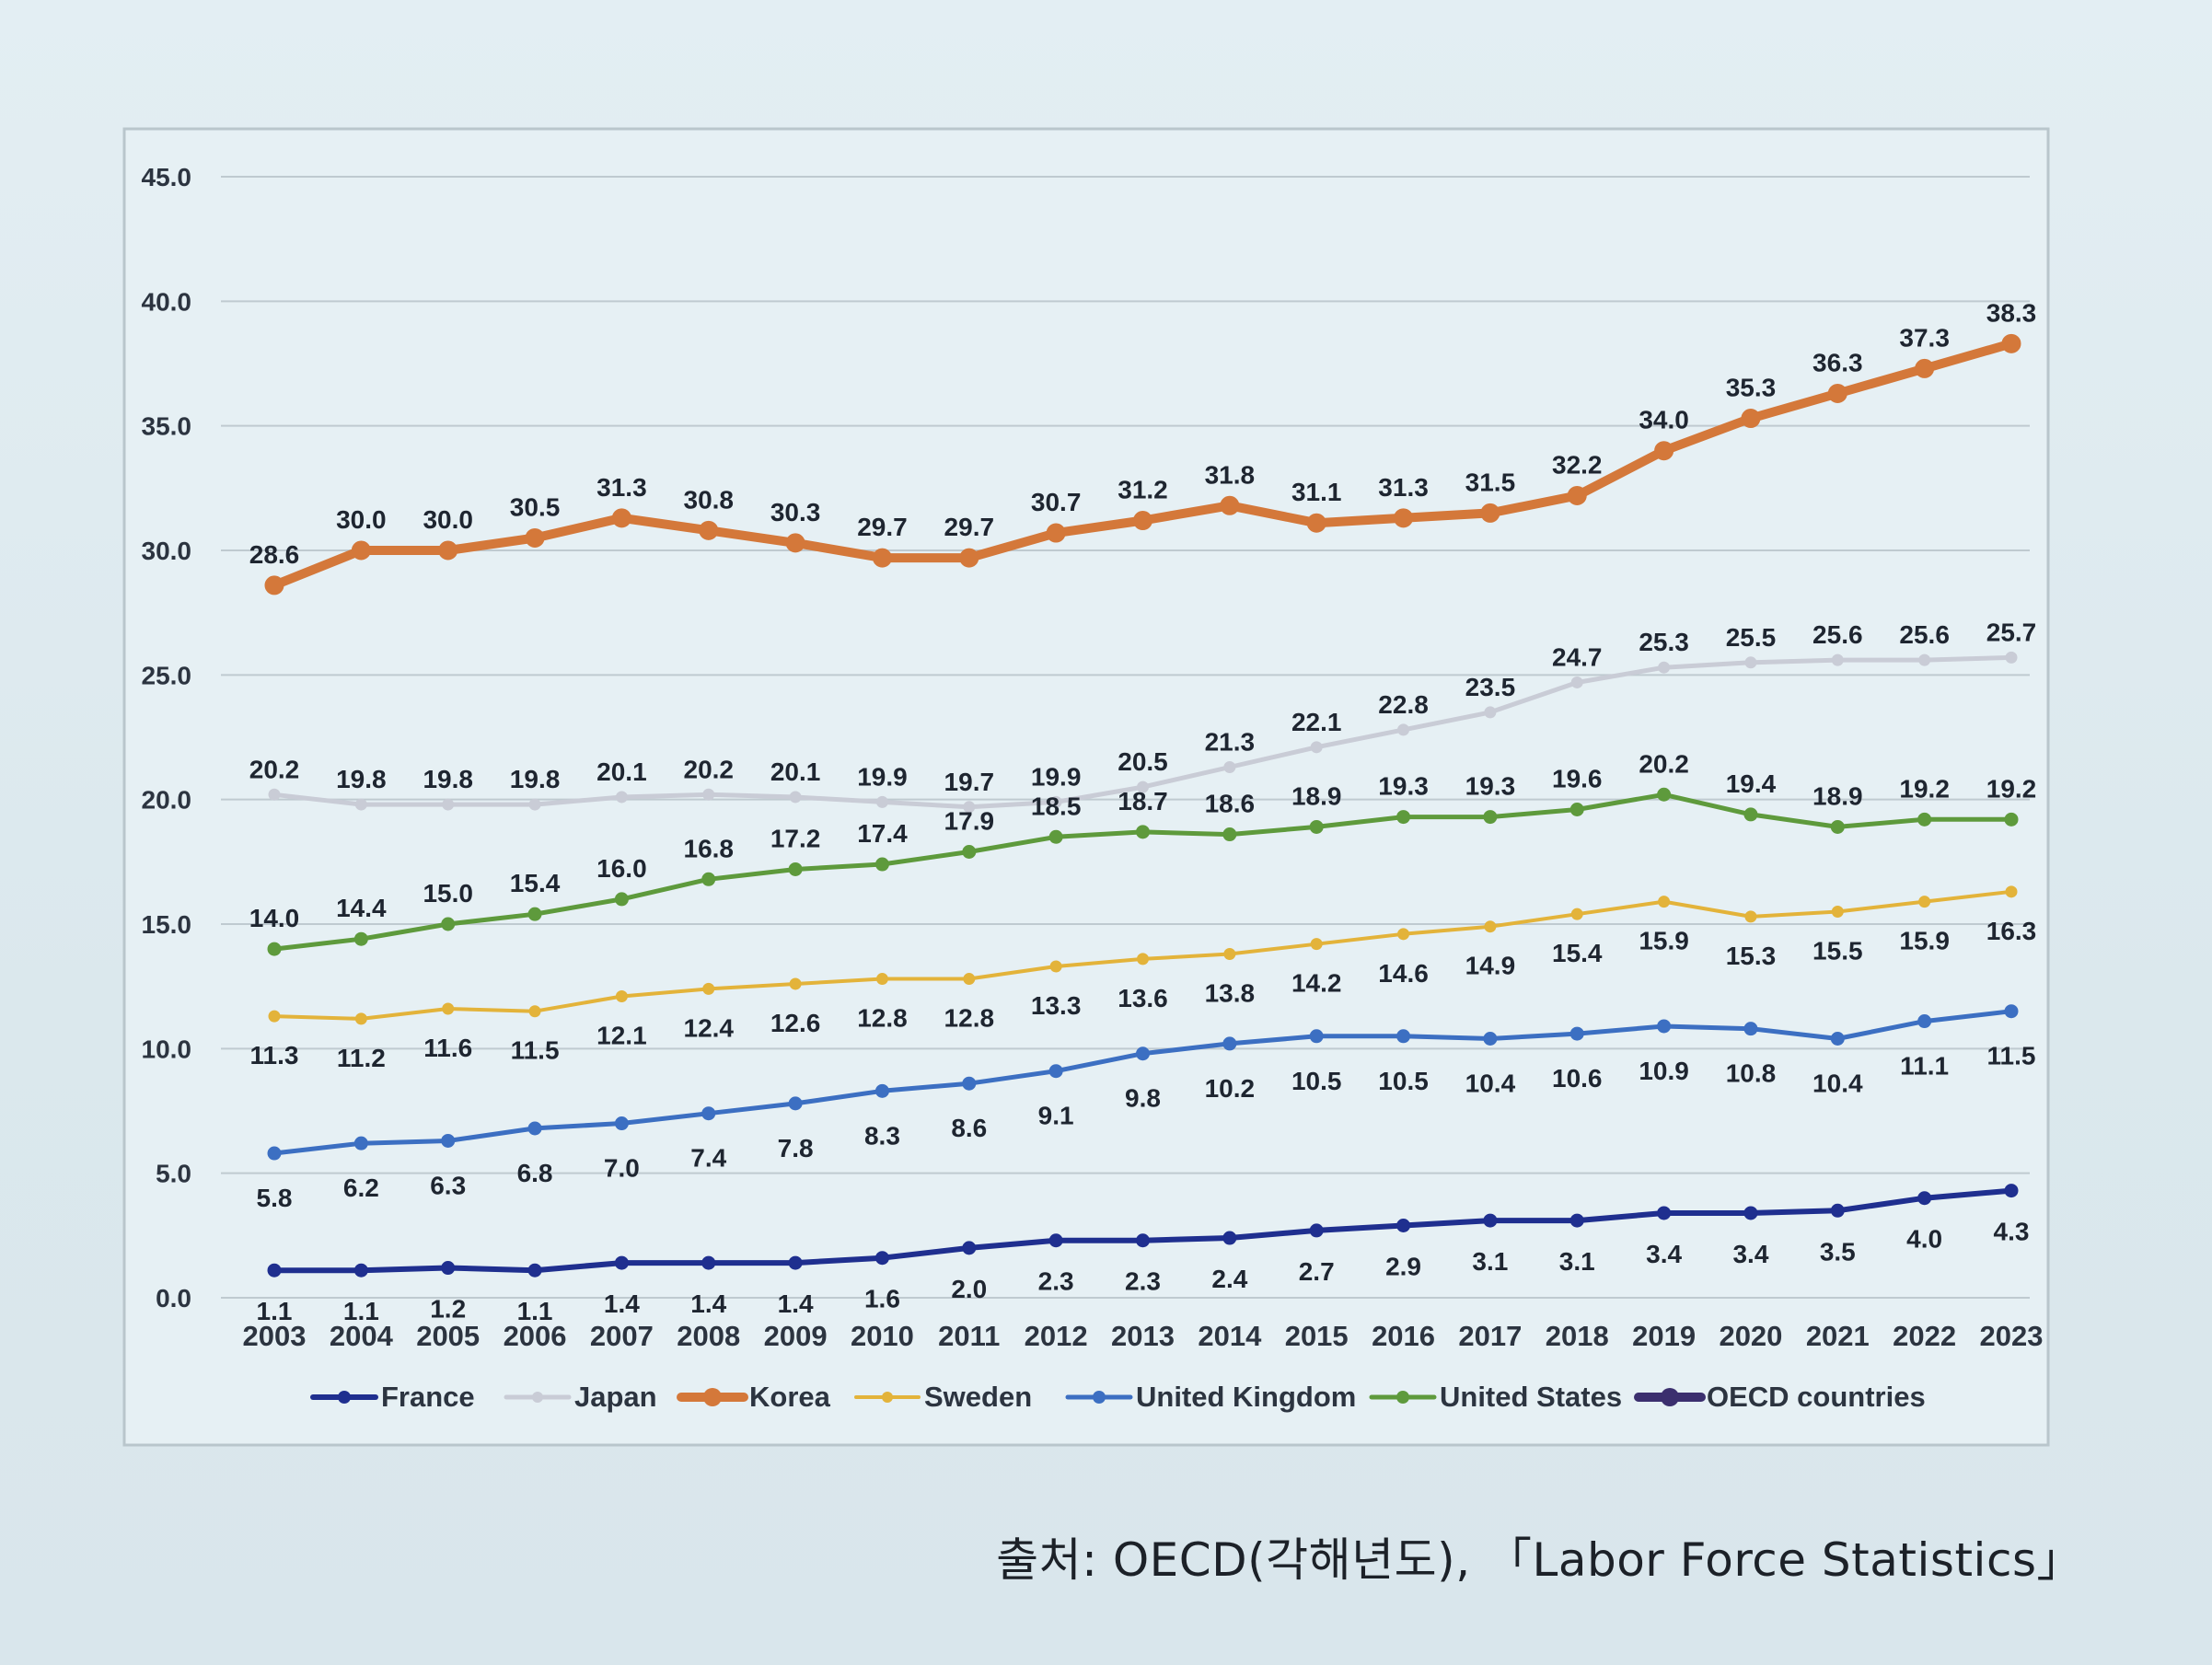 The height and width of the screenshot is (1665, 2212). What do you see at coordinates (1490, 1336) in the screenshot?
I see `x-tick-label: 2017` at bounding box center [1490, 1336].